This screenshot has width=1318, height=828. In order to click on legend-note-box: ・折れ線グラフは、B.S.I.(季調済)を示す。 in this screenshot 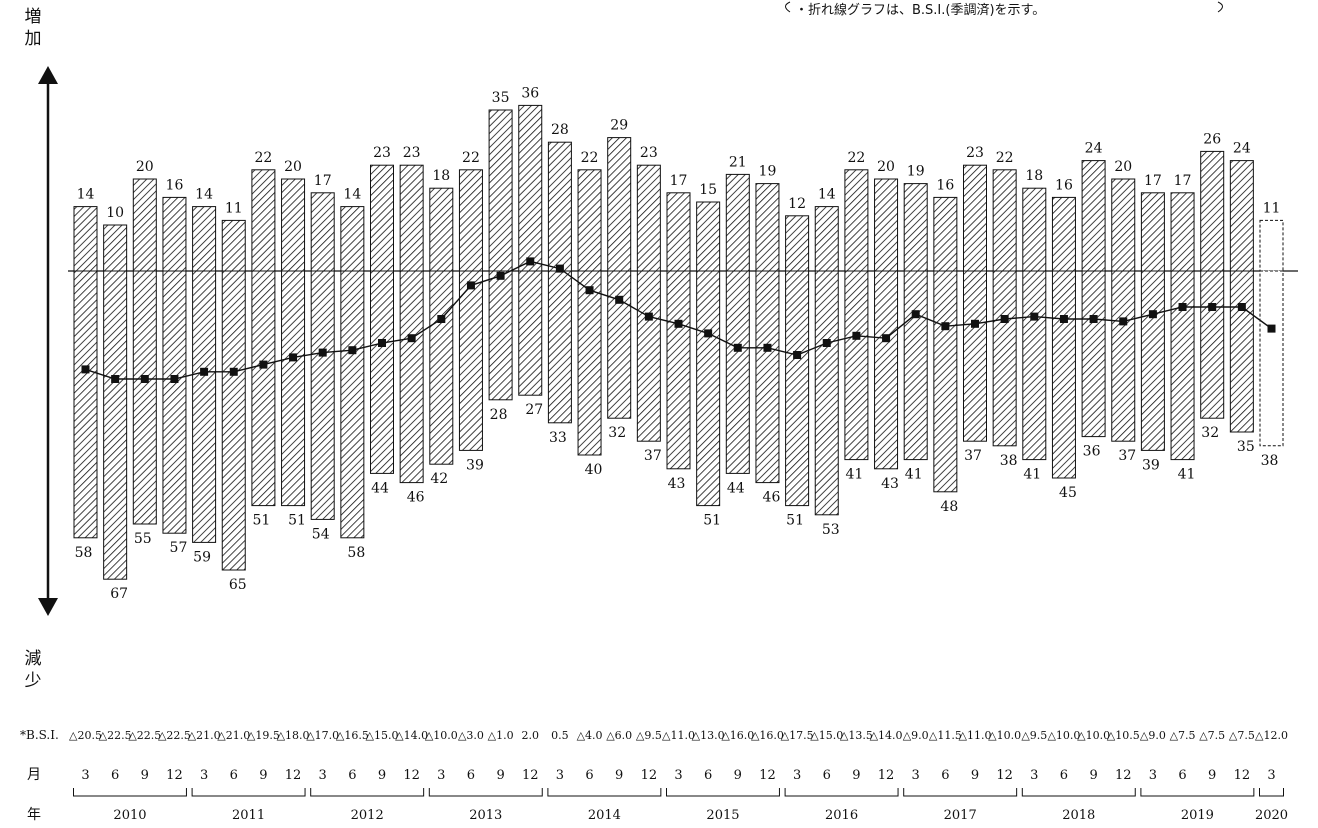, I will do `click(1004, 9)`.